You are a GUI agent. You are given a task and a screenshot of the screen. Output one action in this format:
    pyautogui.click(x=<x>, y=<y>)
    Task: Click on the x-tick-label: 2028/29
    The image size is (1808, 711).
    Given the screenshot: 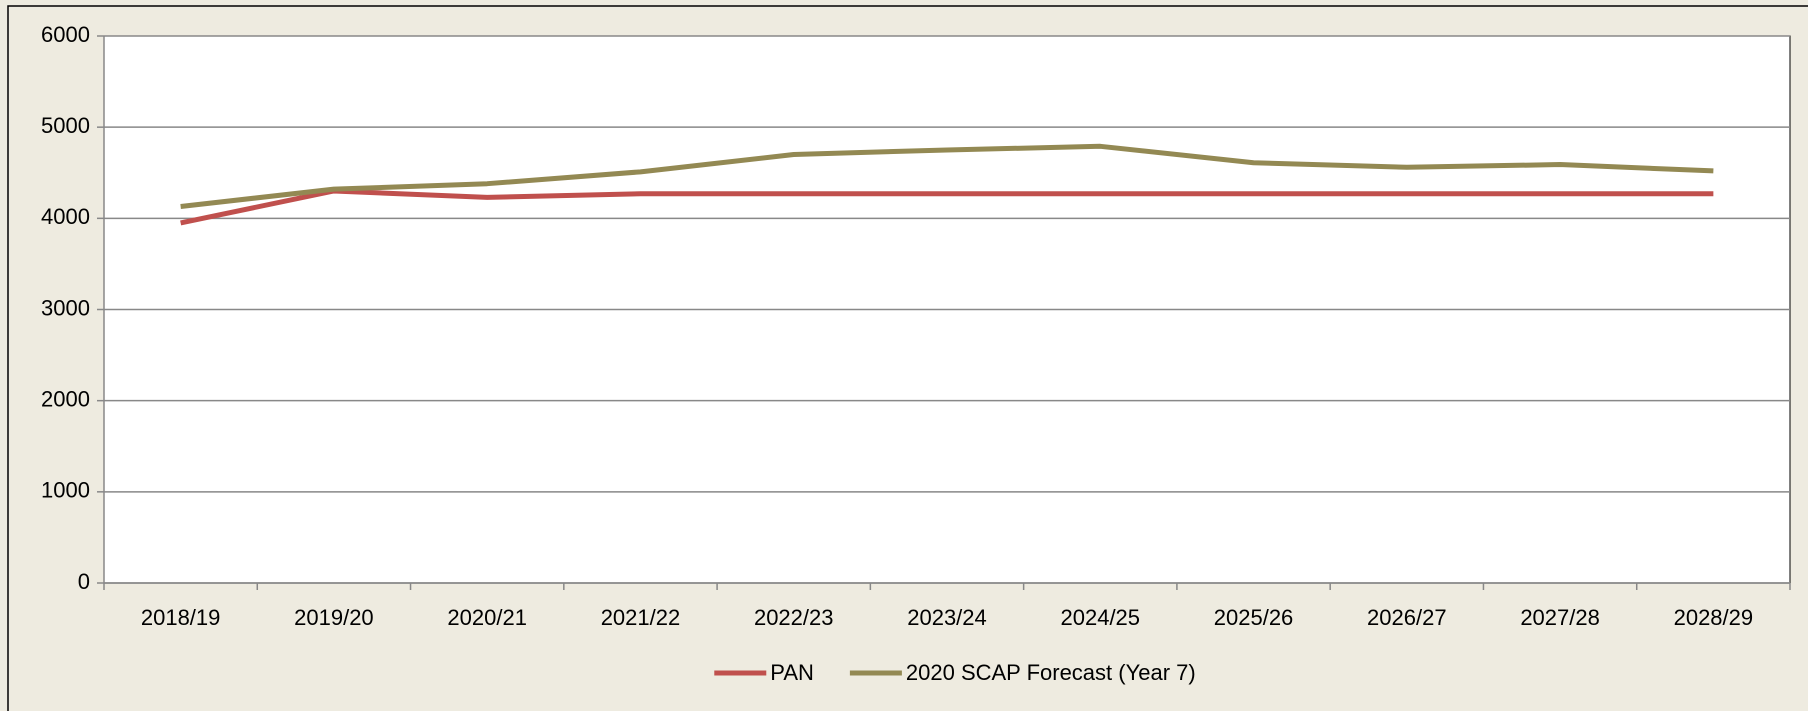 What is the action you would take?
    pyautogui.click(x=1714, y=617)
    